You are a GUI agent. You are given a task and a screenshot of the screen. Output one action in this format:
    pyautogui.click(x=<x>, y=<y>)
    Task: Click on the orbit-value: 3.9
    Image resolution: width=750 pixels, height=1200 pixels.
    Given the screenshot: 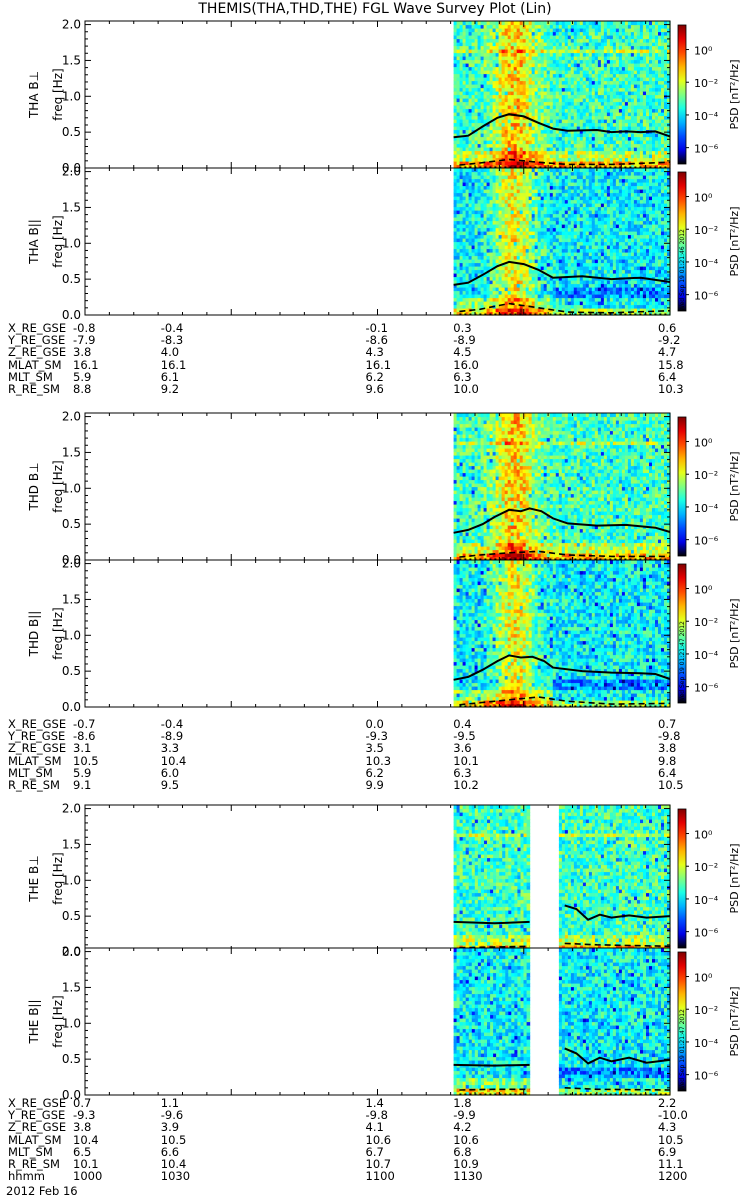 What is the action you would take?
    pyautogui.click(x=170, y=1127)
    